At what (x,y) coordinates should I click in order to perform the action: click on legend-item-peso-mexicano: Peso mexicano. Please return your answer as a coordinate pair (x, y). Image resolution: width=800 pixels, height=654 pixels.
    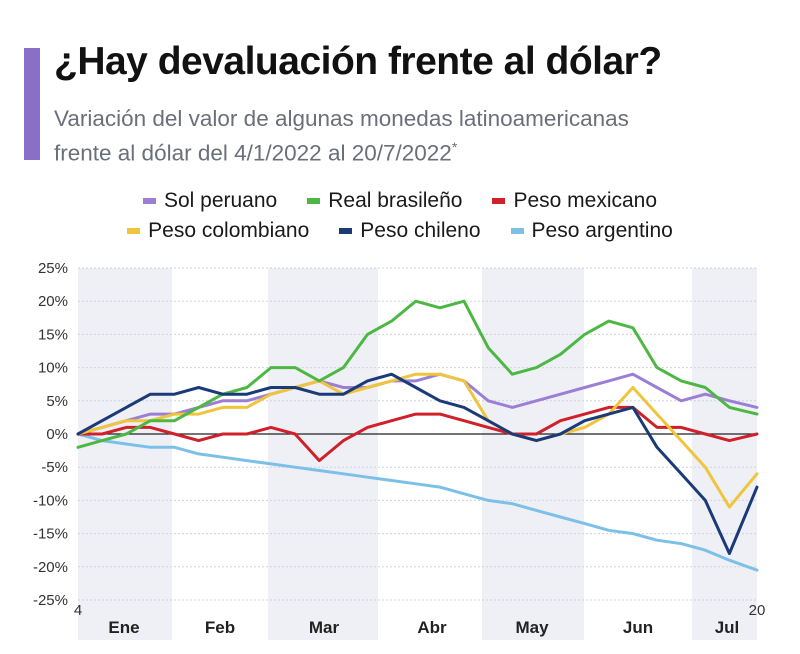
    Looking at the image, I should click on (574, 201).